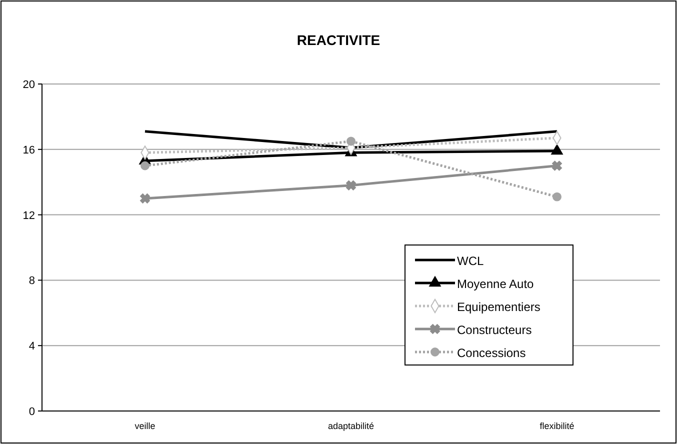  What do you see at coordinates (31, 281) in the screenshot?
I see `y-tick-label: 8` at bounding box center [31, 281].